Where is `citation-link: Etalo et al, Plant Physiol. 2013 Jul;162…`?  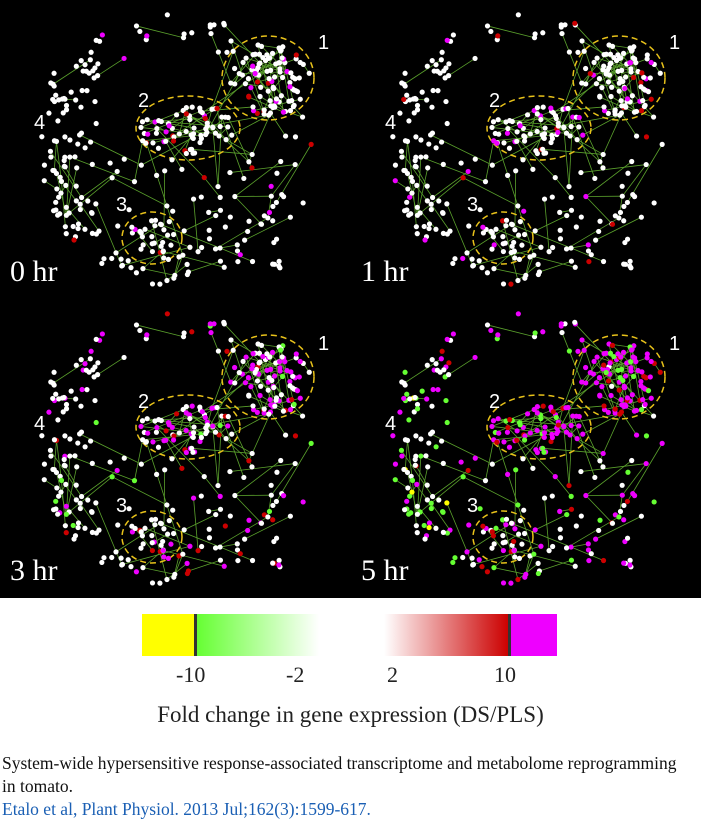
citation-link: Etalo et al, Plant Physiol. 2013 Jul;162… is located at coordinates (186, 809).